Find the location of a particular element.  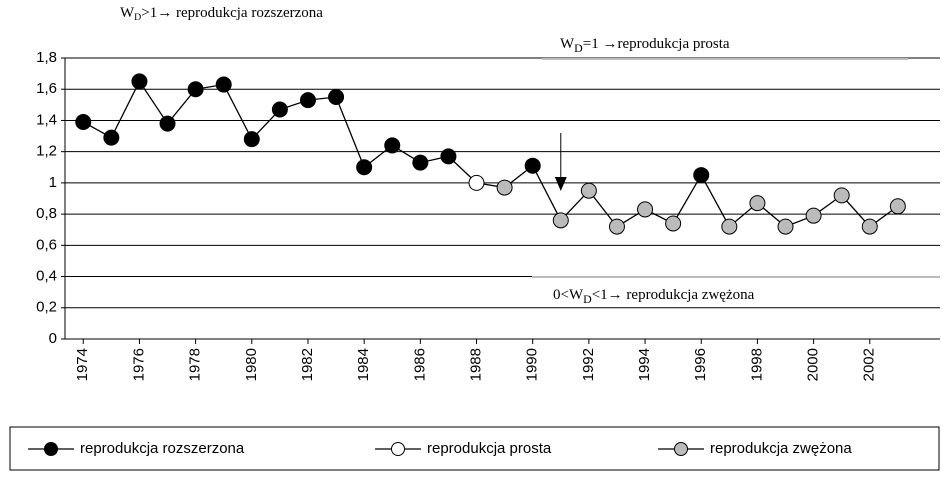

x-tick-label: 1992 is located at coordinates (588, 364).